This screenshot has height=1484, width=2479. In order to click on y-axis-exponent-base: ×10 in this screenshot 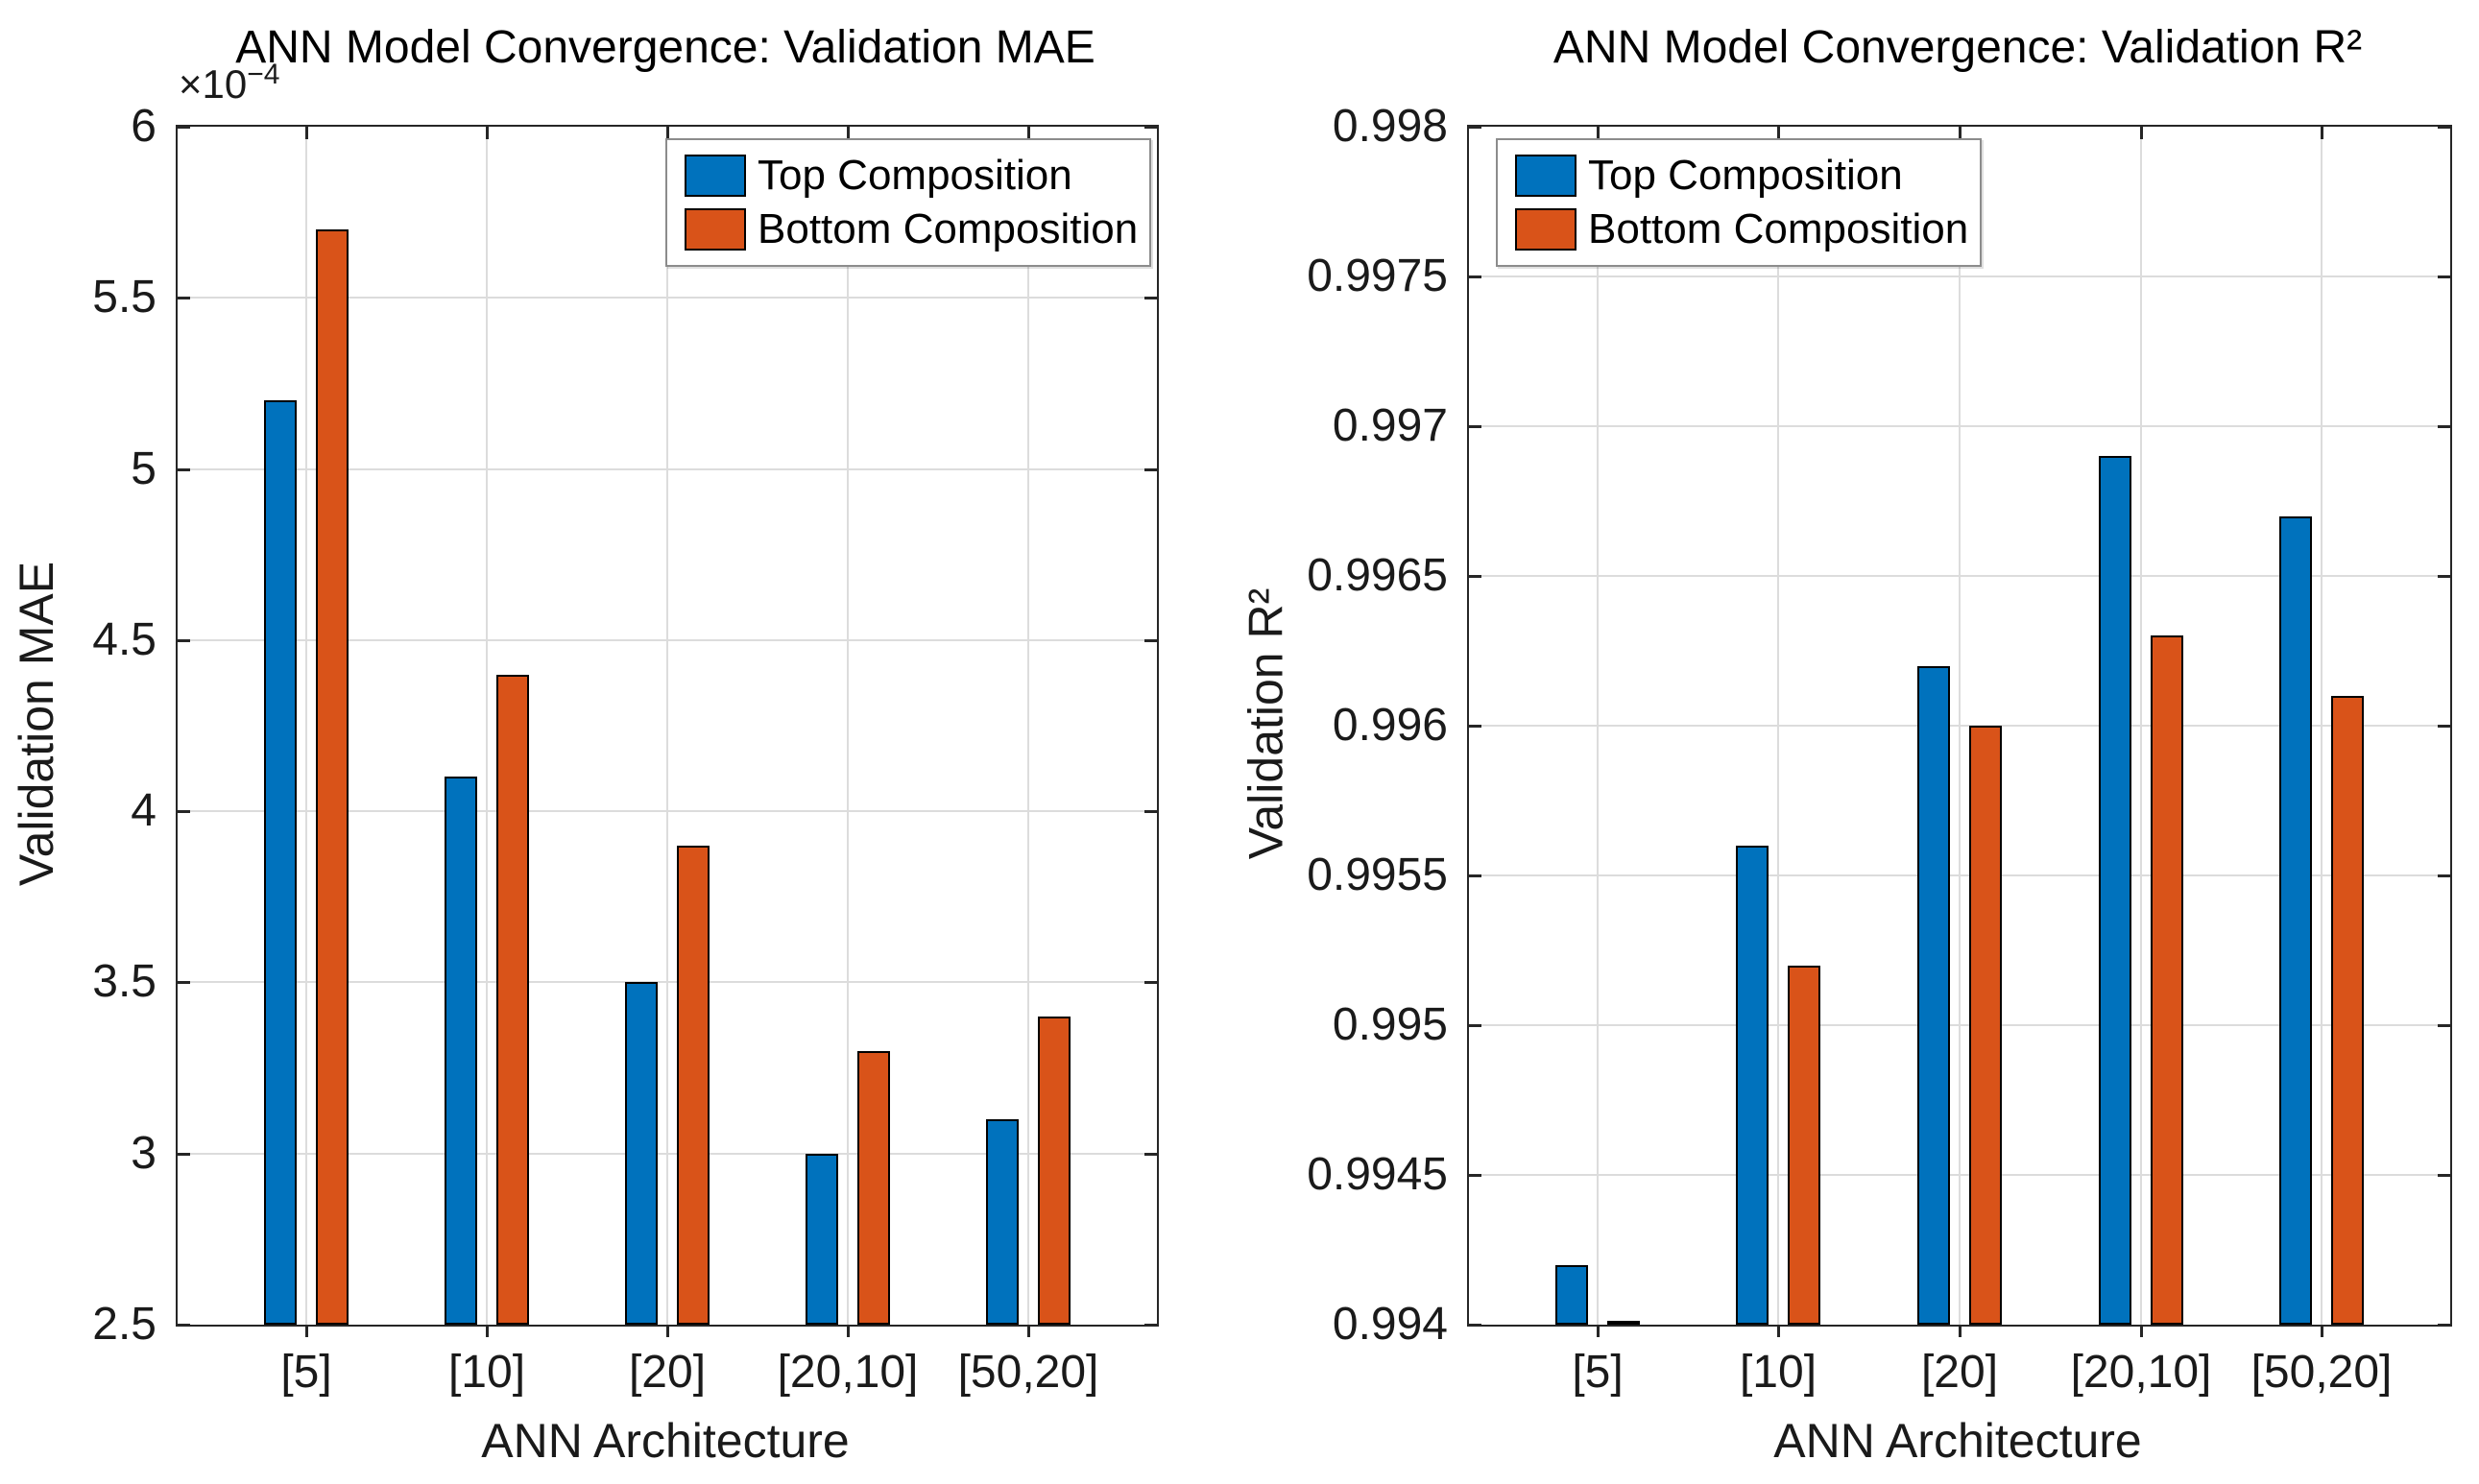, I will do `click(214, 84)`.